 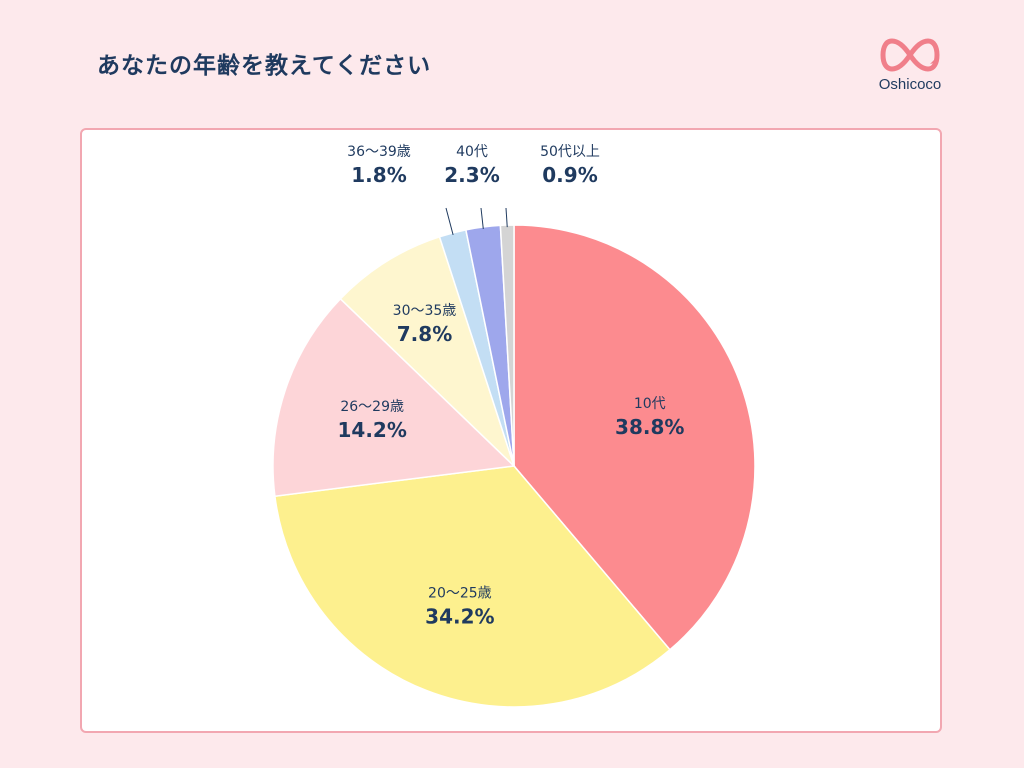 What do you see at coordinates (910, 84) in the screenshot?
I see `logo-text: Oshicoco` at bounding box center [910, 84].